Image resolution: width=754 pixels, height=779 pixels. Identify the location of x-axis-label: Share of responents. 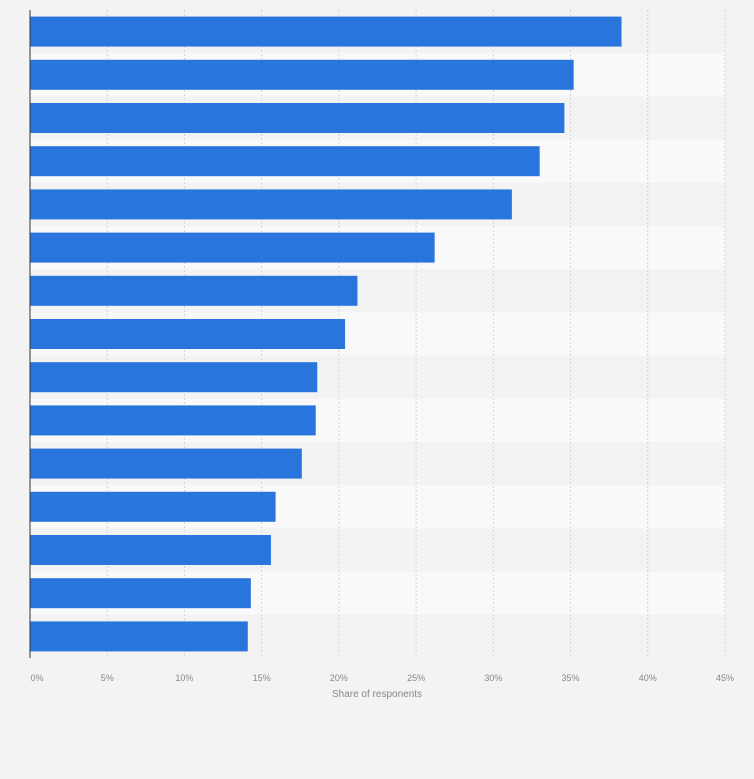
(377, 694).